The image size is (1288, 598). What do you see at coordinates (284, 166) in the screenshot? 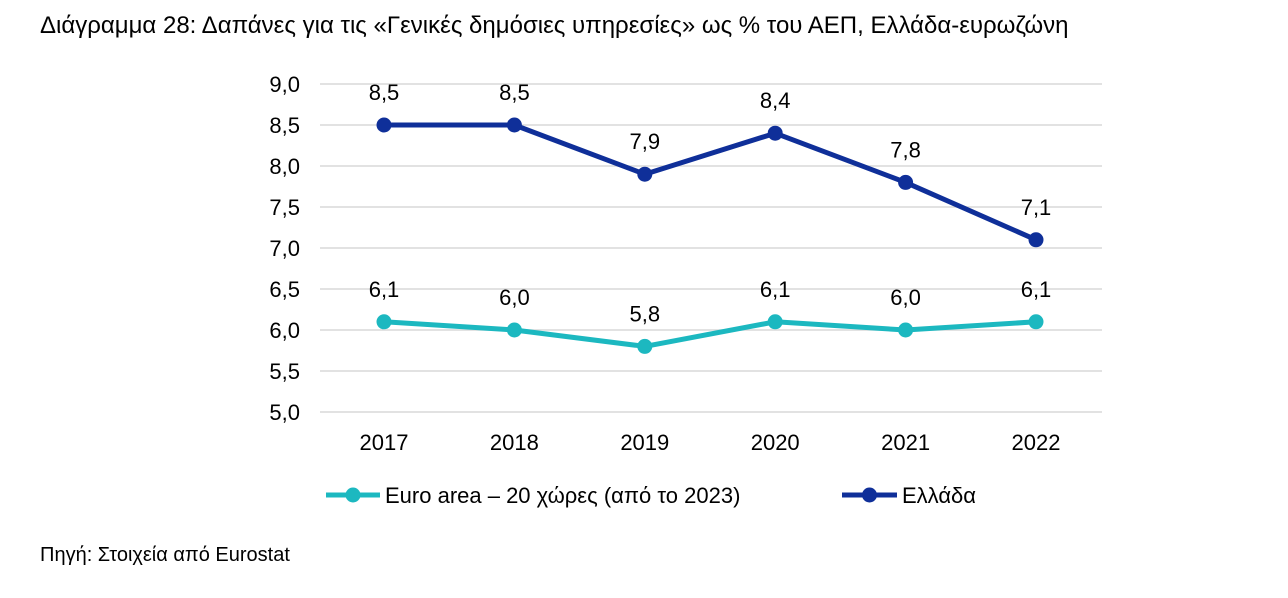
I see `y-tick-label: 8,0` at bounding box center [284, 166].